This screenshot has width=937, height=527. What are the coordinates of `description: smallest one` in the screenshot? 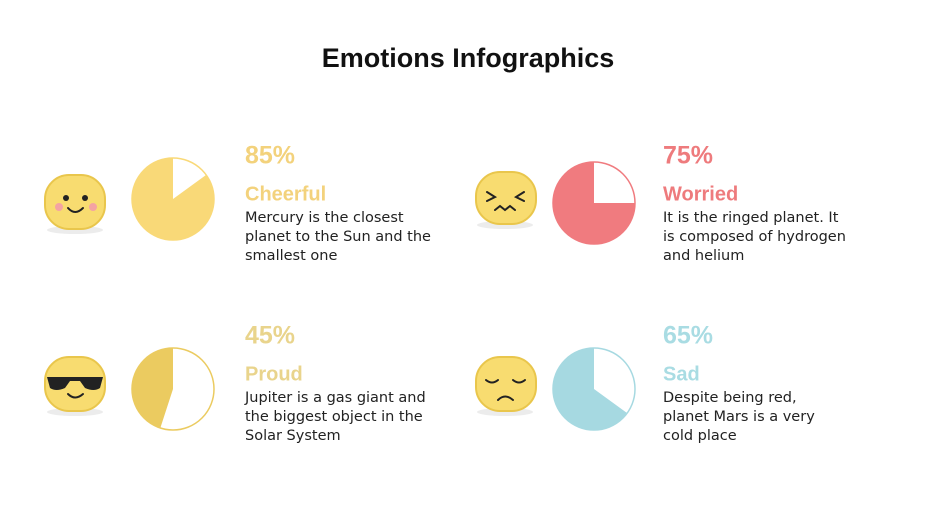 It's located at (291, 256).